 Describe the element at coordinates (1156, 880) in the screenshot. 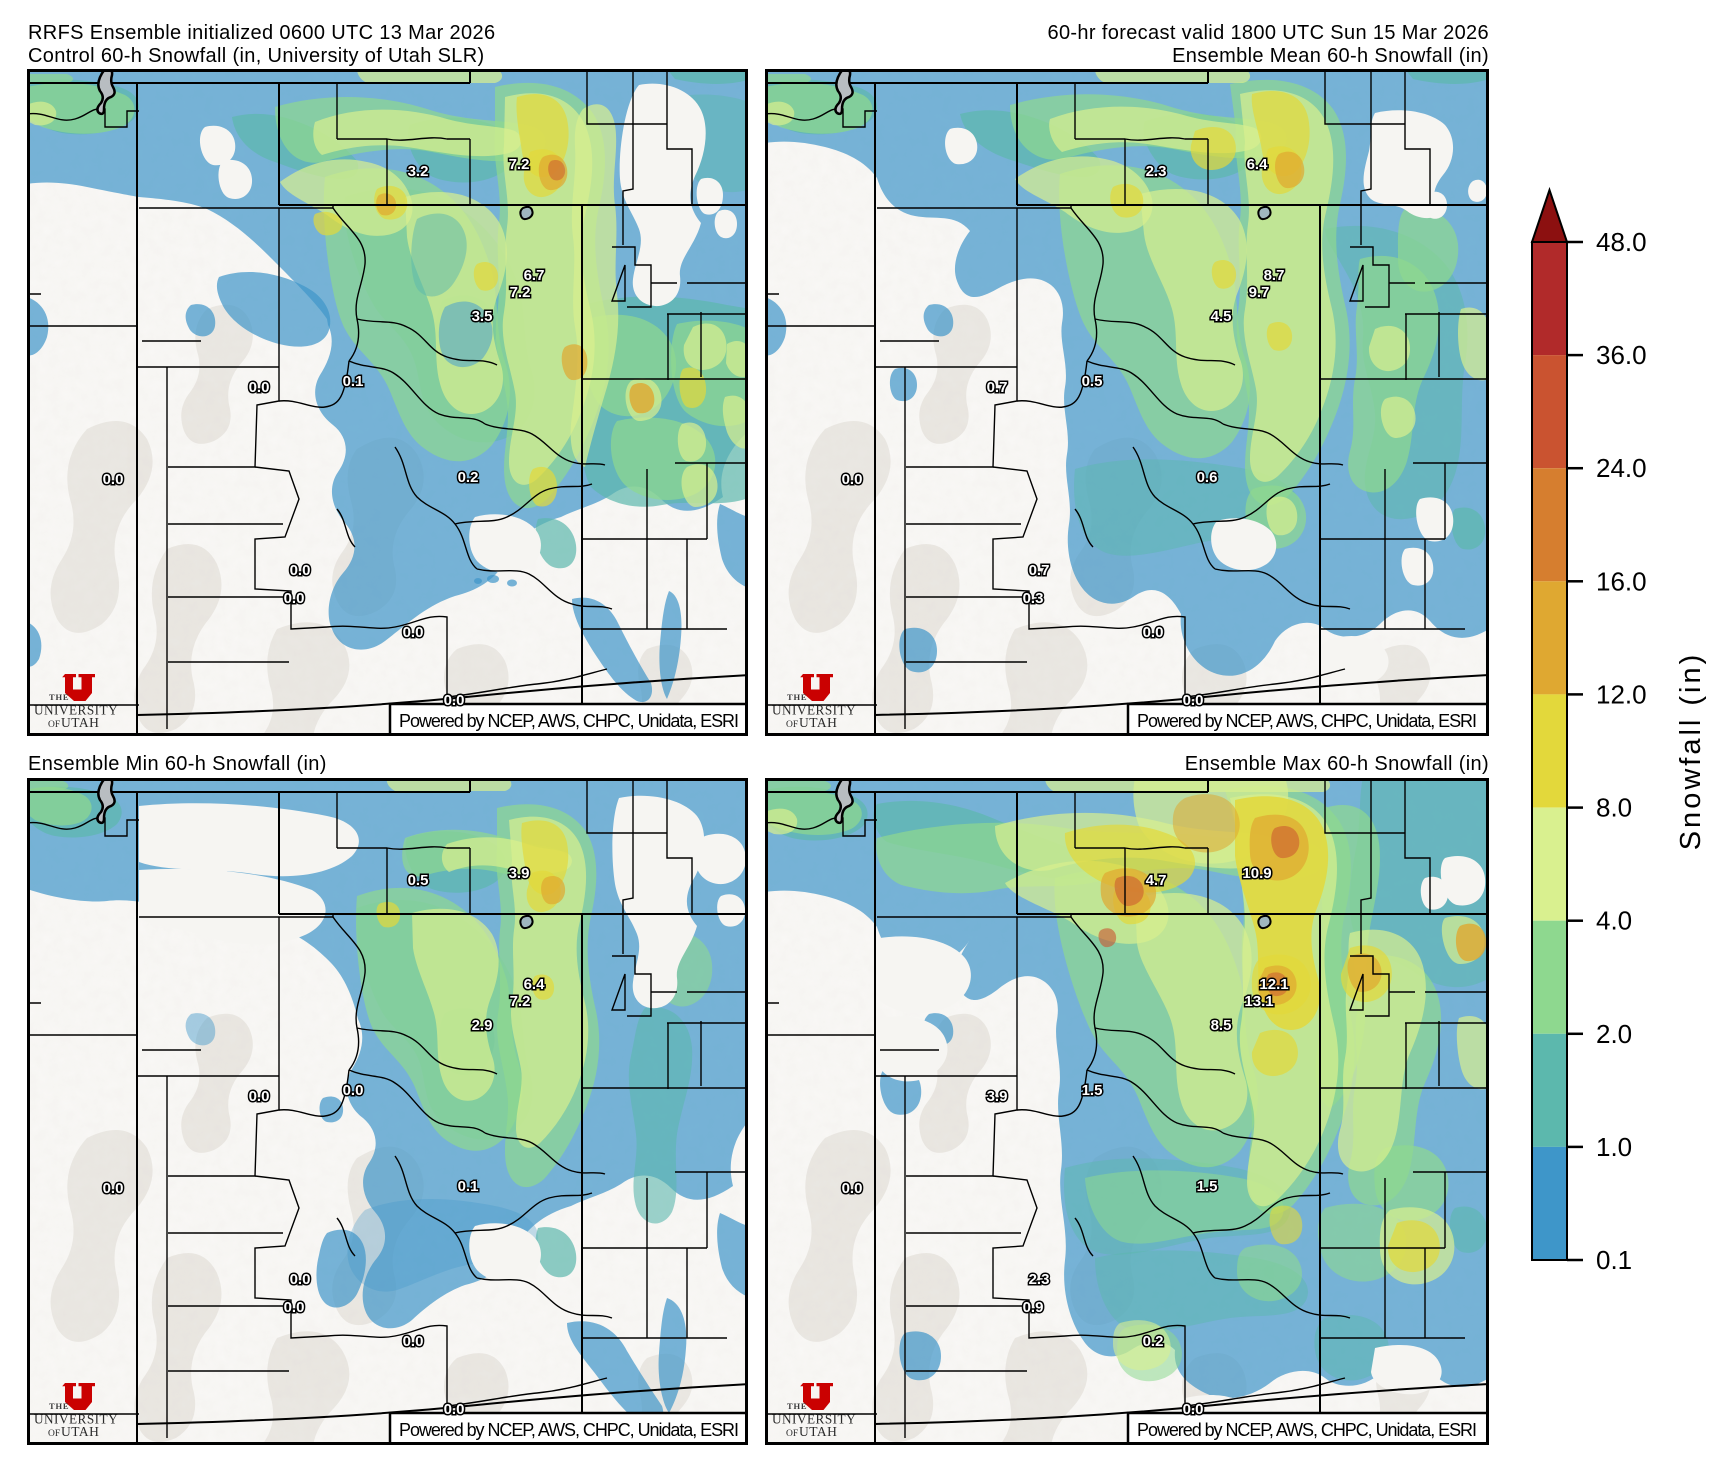

I see `svg-text: 4.7` at that location.